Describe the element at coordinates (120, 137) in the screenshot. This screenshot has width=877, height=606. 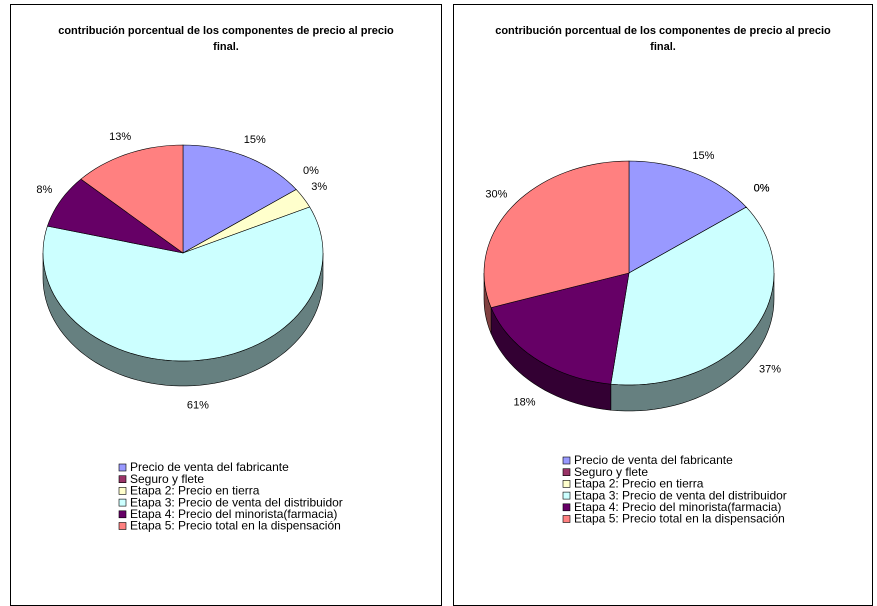
I see `data-label: 13%` at that location.